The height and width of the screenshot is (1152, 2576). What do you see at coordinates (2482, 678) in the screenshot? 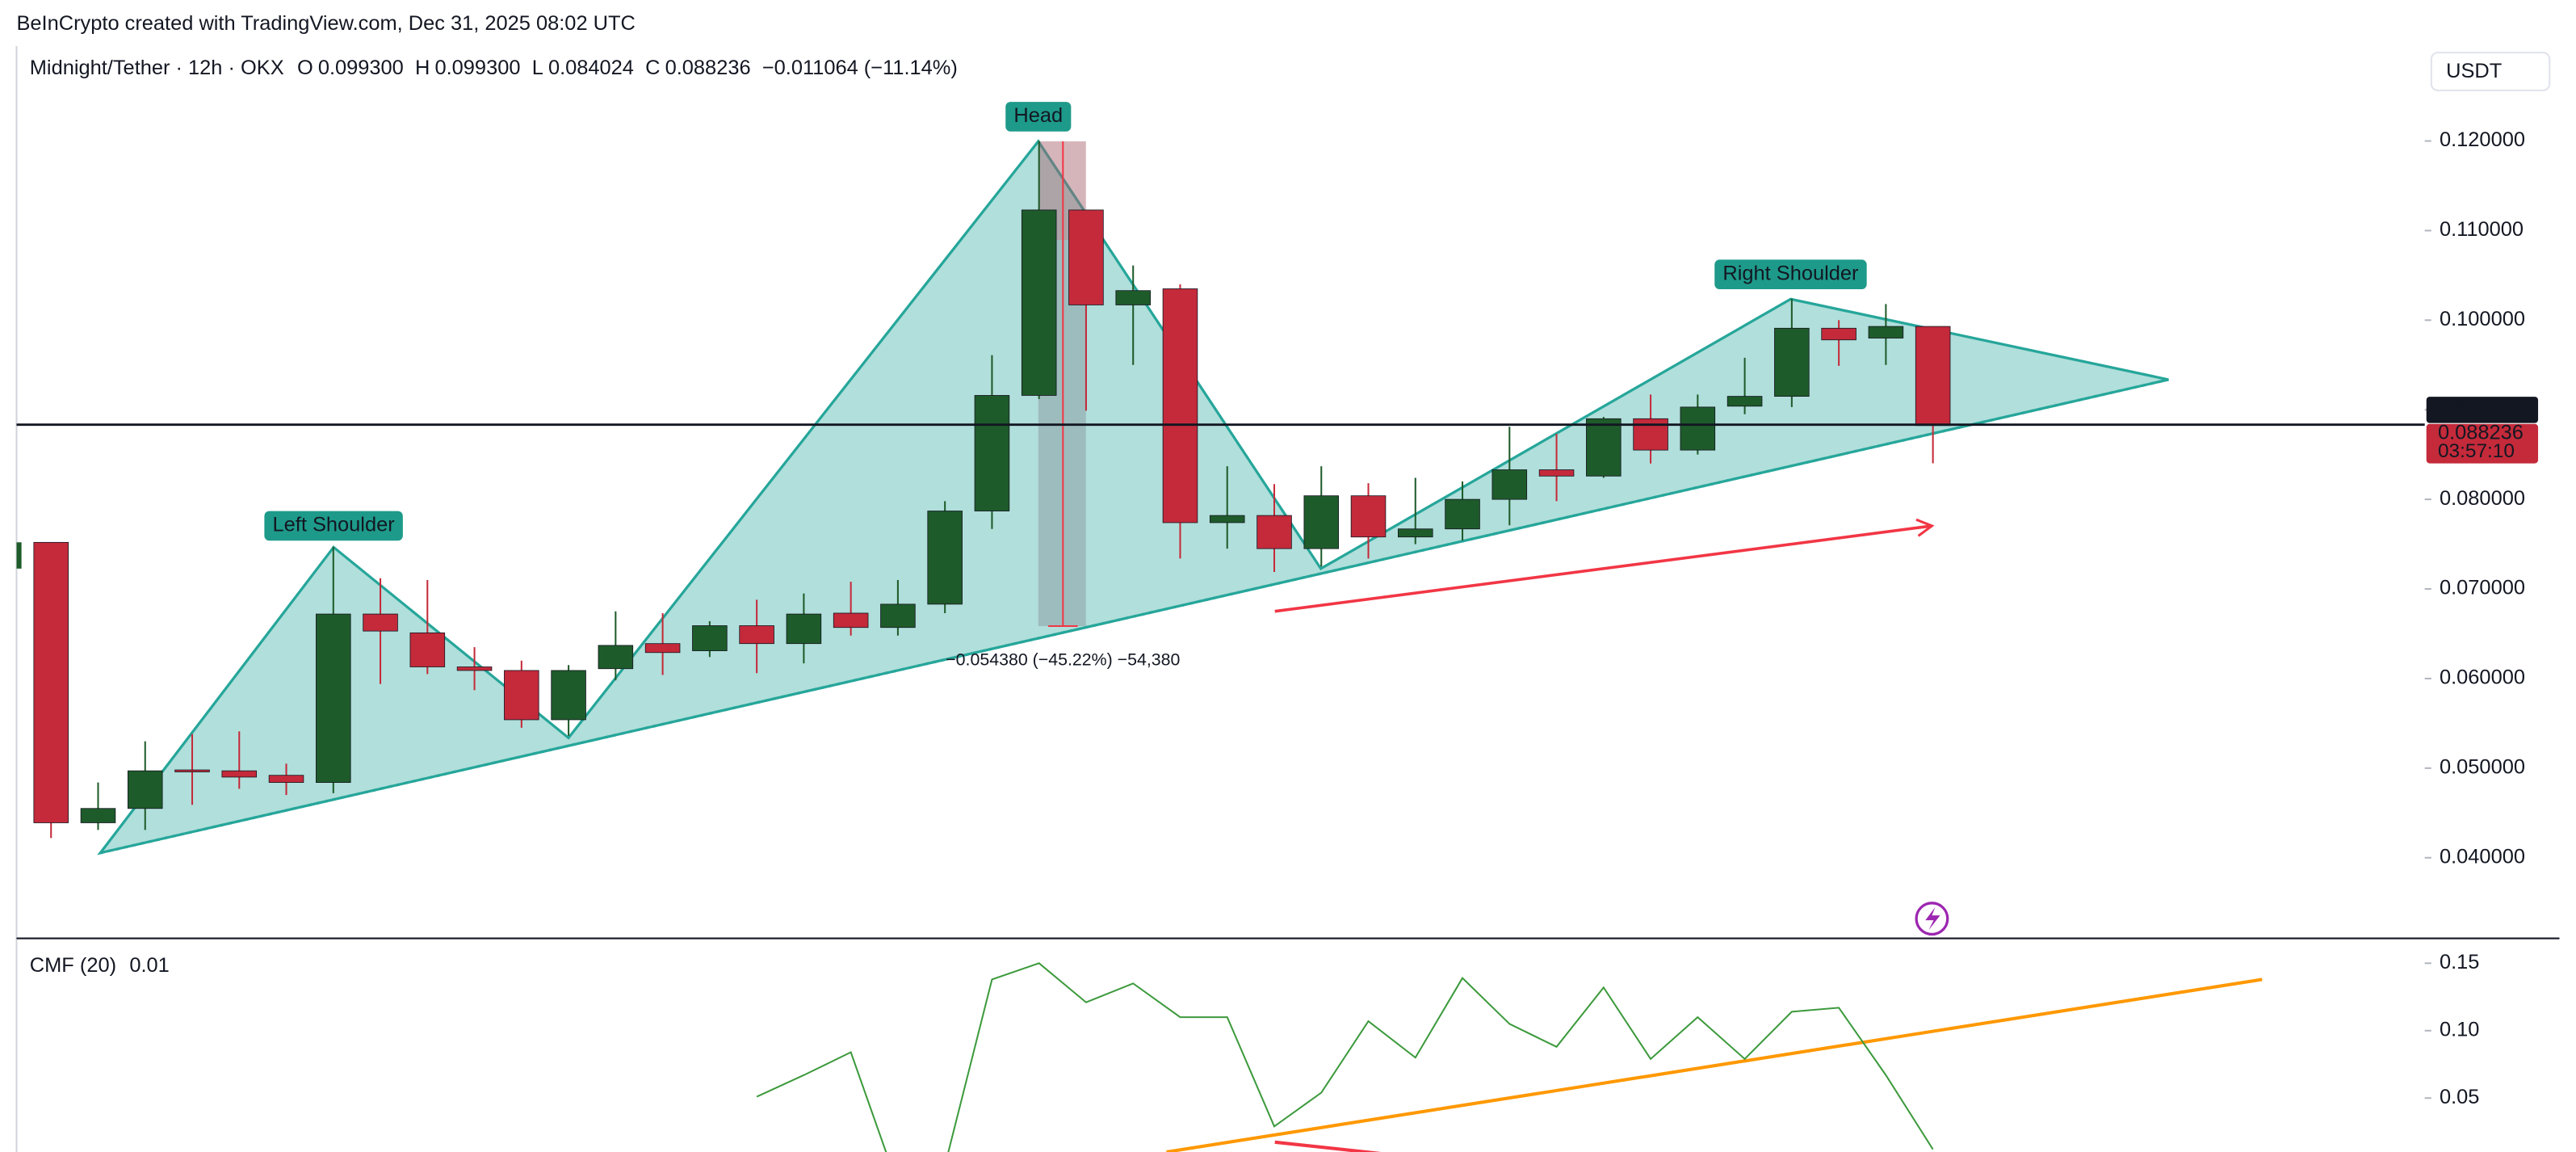
I see `y-tick-label: 0.060000` at bounding box center [2482, 678].